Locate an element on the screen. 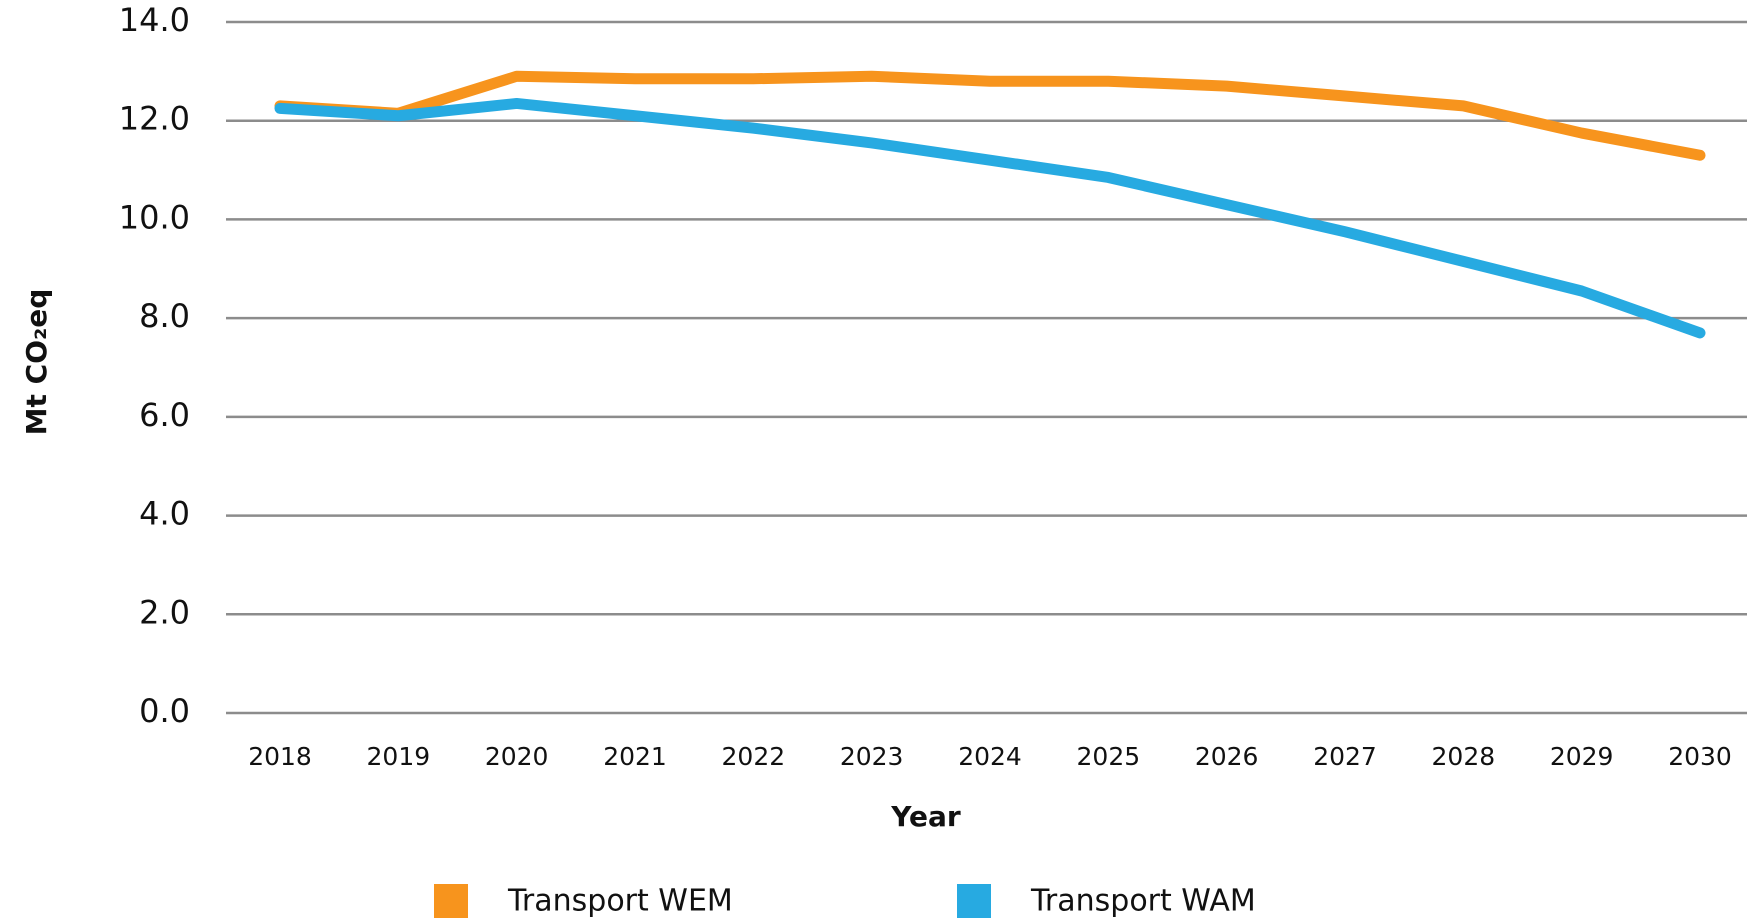 The width and height of the screenshot is (1747, 921). x-tick-label: 2029 is located at coordinates (1582, 756).